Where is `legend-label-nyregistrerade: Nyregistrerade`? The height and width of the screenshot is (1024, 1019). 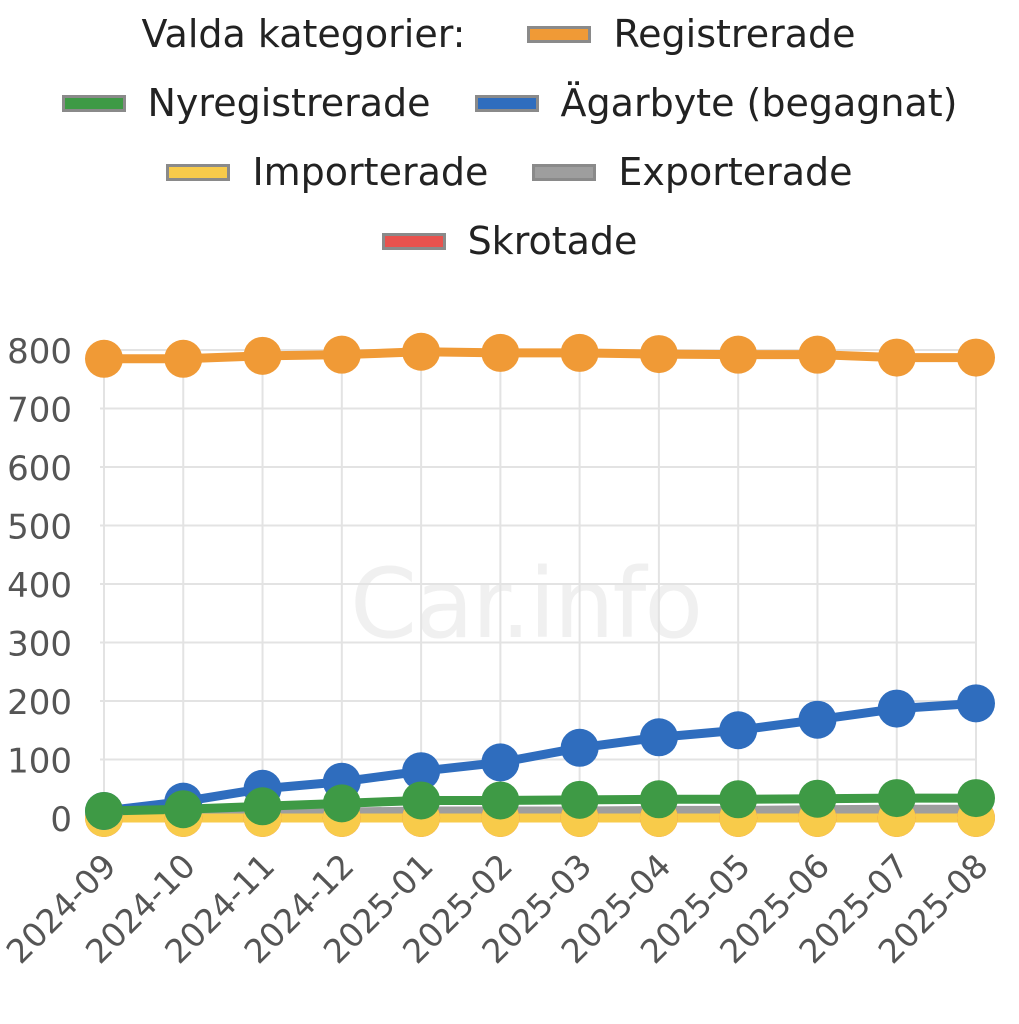
legend-label-nyregistrerade: Nyregistrerade is located at coordinates (289, 103).